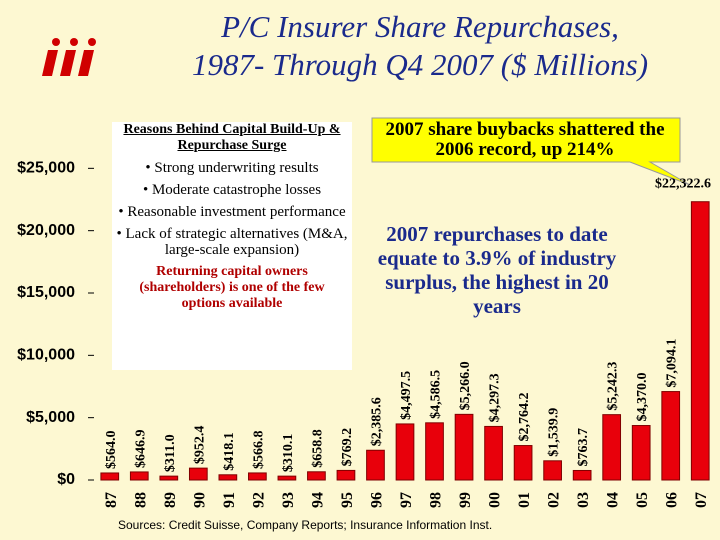 The height and width of the screenshot is (540, 720). I want to click on value-label: $310.1, so click(288, 453).